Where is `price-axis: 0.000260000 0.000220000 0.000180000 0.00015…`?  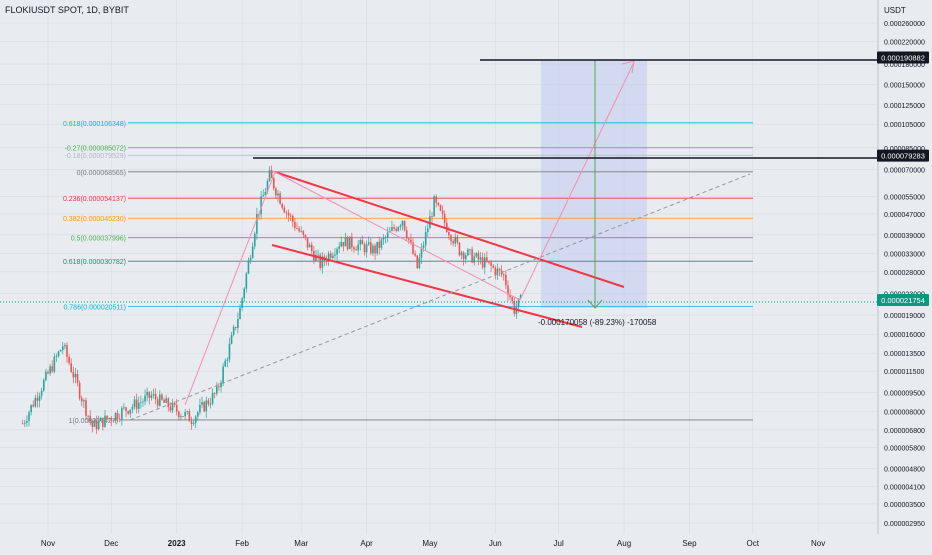
price-axis: 0.000260000 0.000220000 0.000180000 0.00015… is located at coordinates (904, 274).